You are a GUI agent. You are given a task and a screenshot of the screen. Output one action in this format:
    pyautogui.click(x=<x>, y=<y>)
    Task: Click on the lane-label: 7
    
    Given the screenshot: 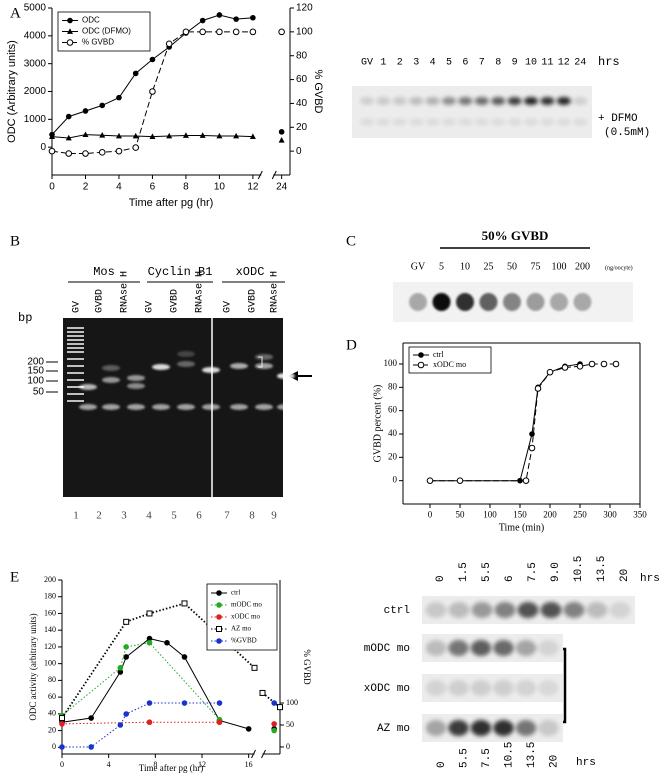 What is the action you would take?
    pyautogui.click(x=482, y=63)
    